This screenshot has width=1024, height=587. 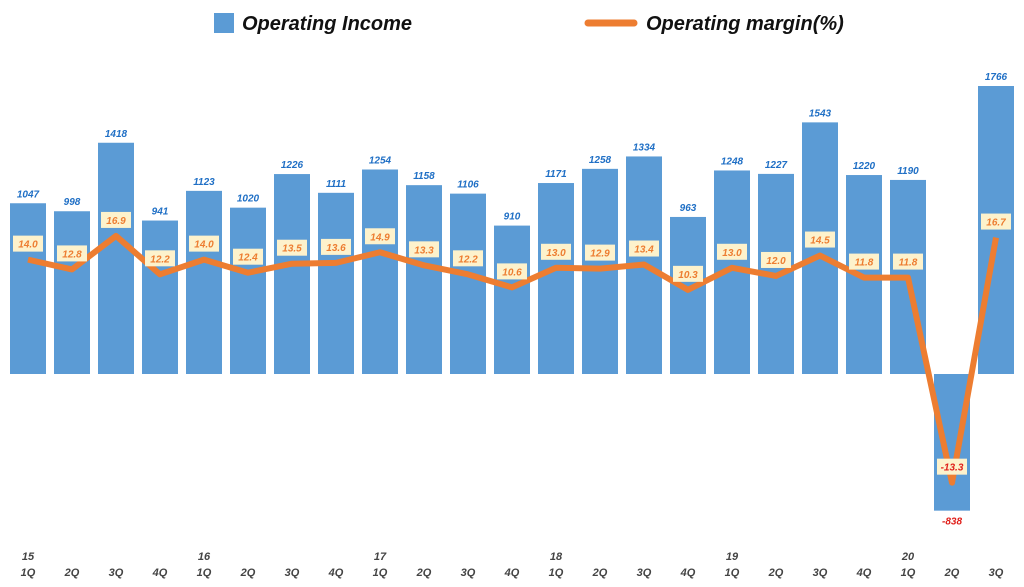 What do you see at coordinates (820, 113) in the screenshot?
I see `bar-value-label: 1543` at bounding box center [820, 113].